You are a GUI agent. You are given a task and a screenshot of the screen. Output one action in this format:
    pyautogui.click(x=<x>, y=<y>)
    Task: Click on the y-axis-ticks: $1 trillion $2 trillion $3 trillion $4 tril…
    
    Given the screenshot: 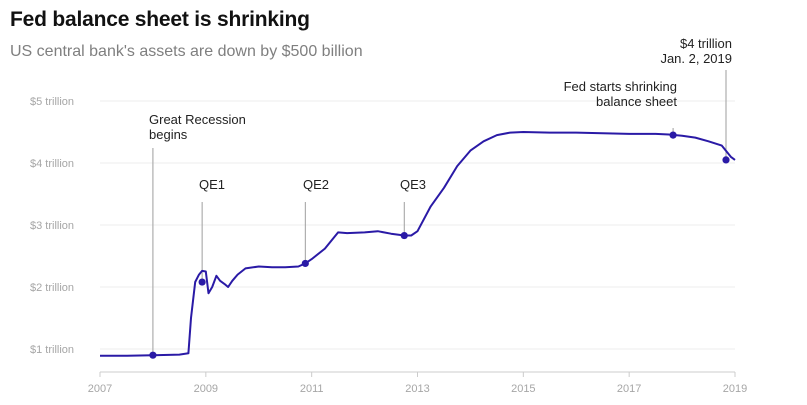 What is the action you would take?
    pyautogui.click(x=52, y=226)
    